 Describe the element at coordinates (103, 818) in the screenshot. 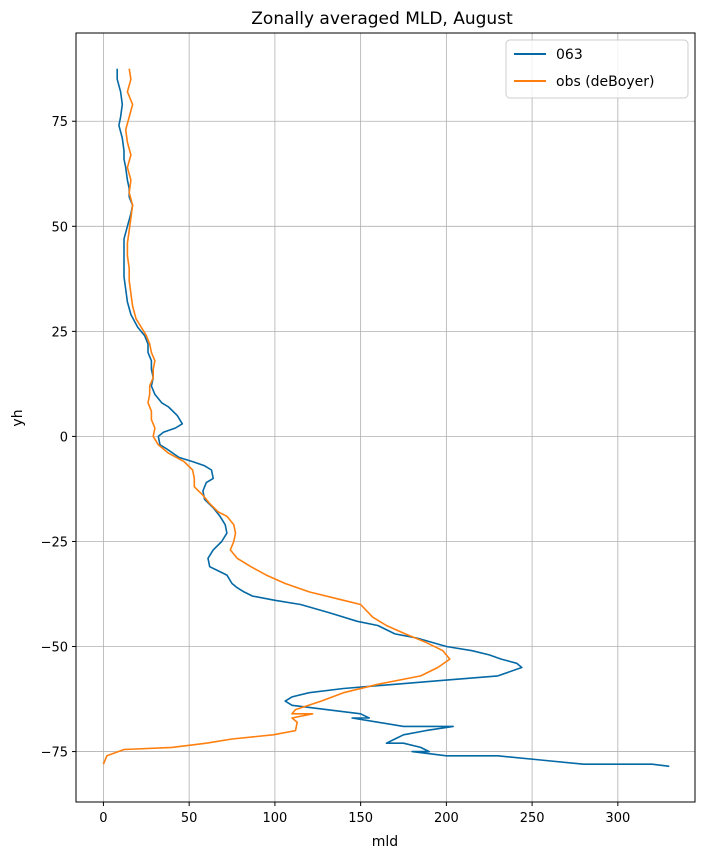

I see `x-tick-label: 0` at that location.